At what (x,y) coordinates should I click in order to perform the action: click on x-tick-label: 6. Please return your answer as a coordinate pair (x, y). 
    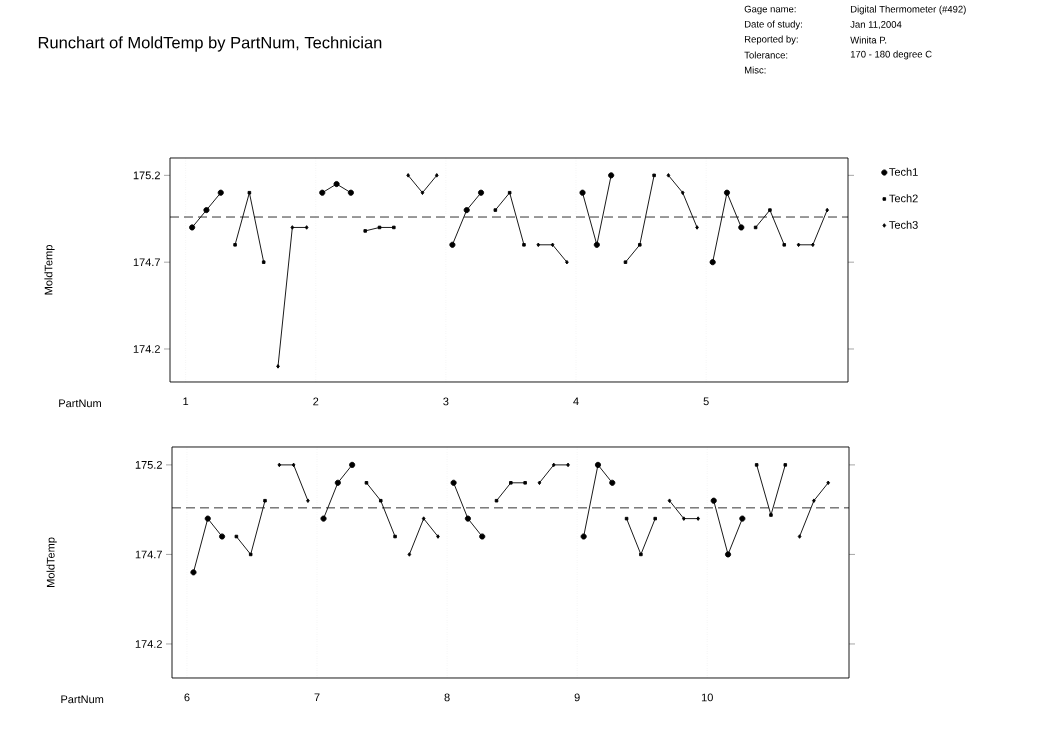
    Looking at the image, I should click on (187, 697).